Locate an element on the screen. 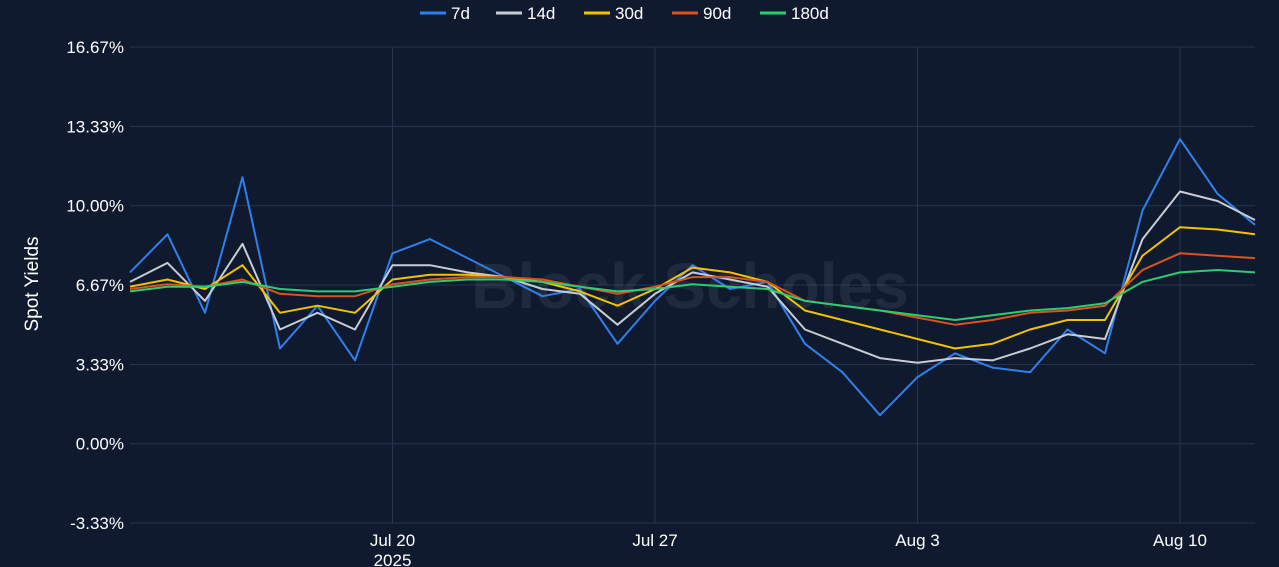  watermark: Block Scholes is located at coordinates (690, 286).